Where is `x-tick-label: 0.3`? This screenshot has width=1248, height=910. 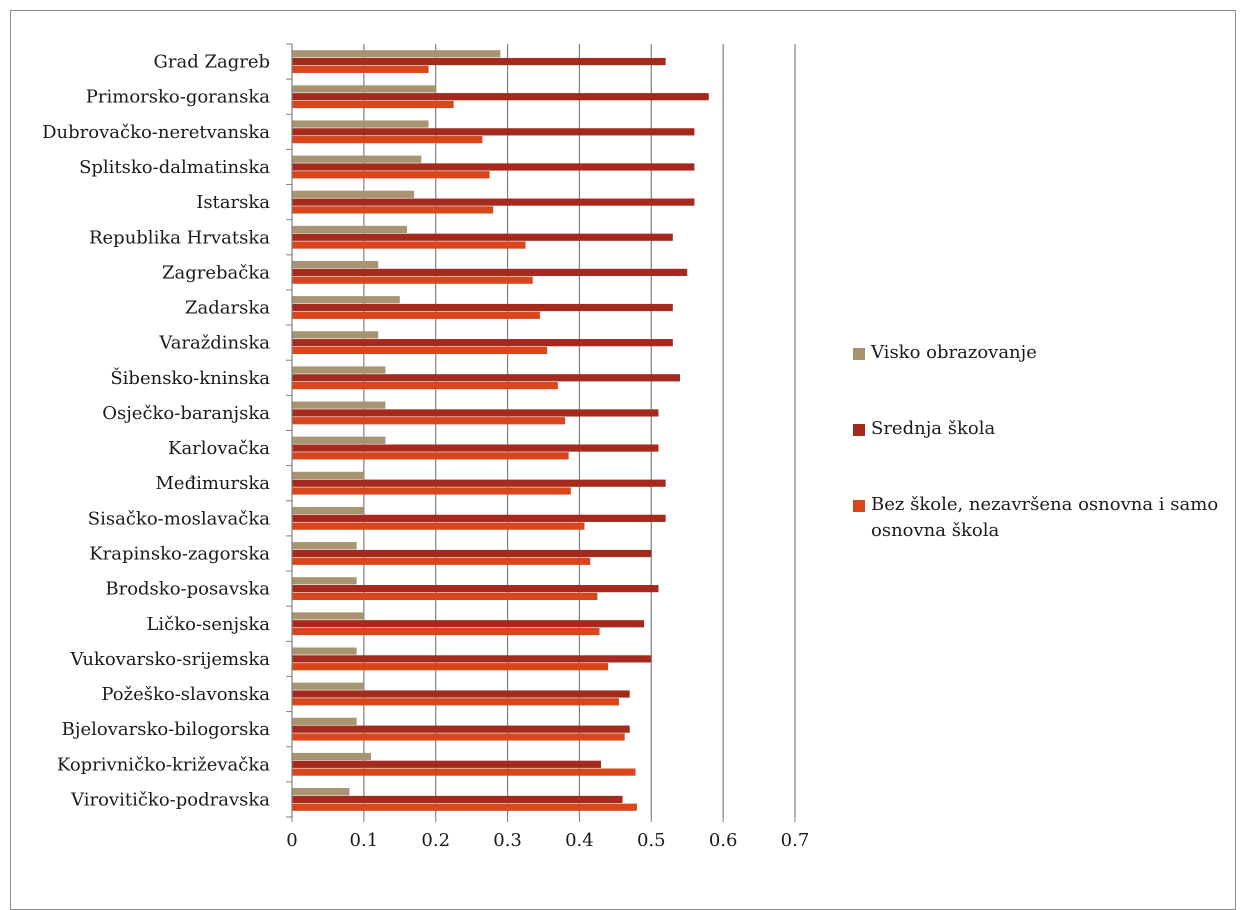 x-tick-label: 0.3 is located at coordinates (507, 840).